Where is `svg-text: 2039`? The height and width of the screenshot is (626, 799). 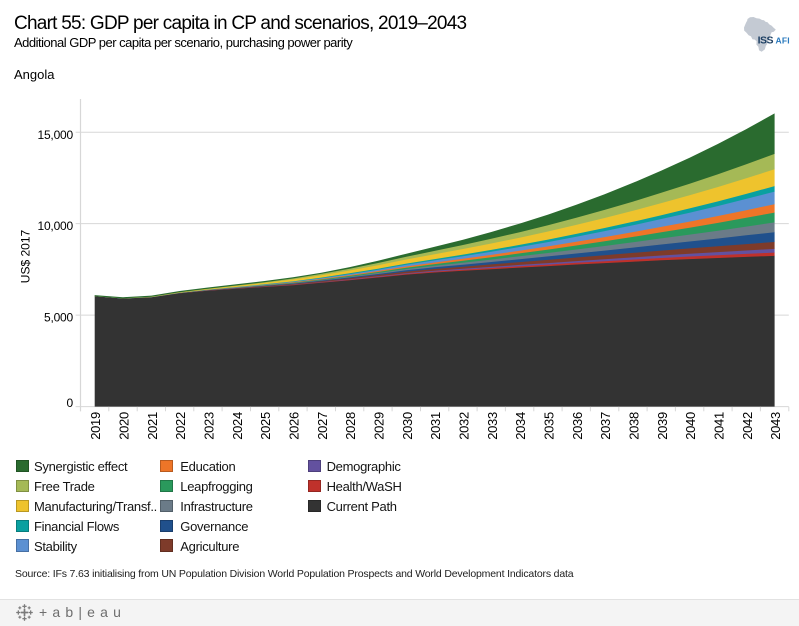
svg-text: 2039 is located at coordinates (662, 426).